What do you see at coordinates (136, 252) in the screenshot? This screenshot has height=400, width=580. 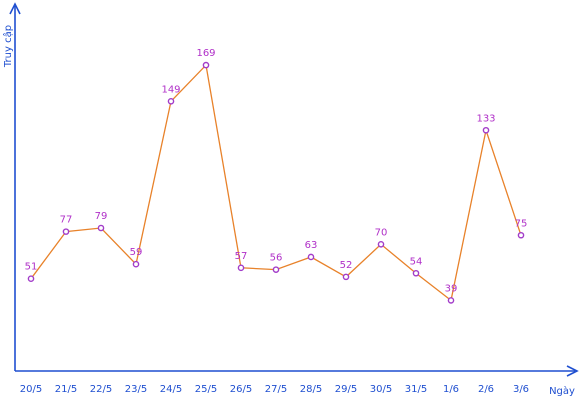 I see `data-label: 59` at bounding box center [136, 252].